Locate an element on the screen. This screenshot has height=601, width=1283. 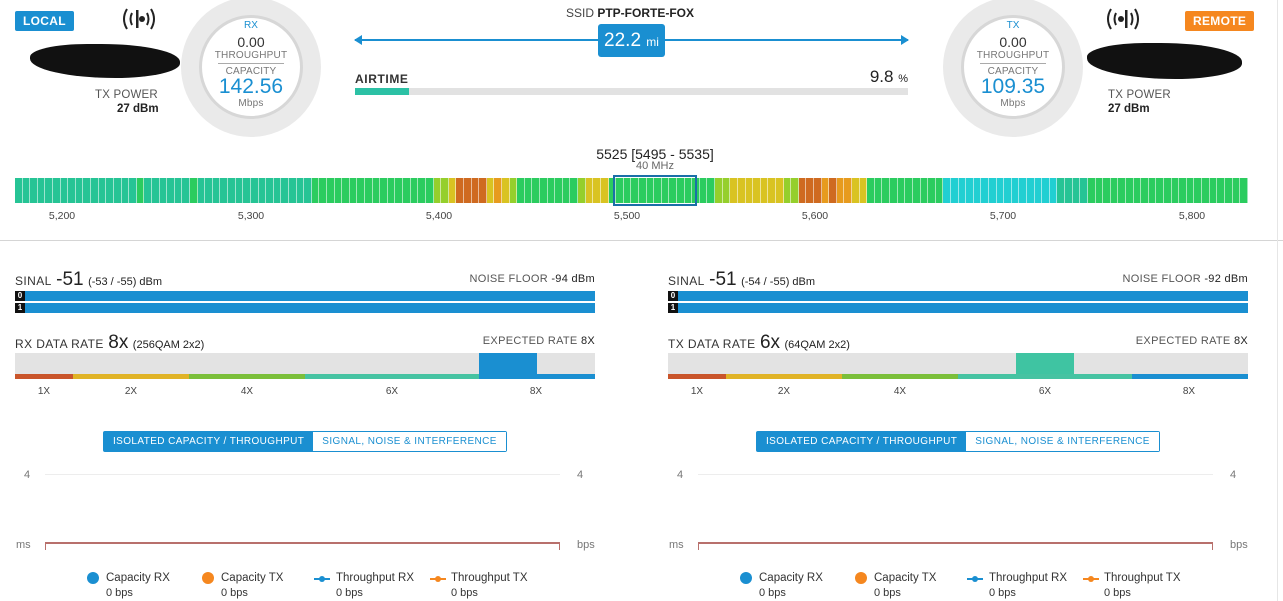
frequency-spectrum is located at coordinates (631, 190).